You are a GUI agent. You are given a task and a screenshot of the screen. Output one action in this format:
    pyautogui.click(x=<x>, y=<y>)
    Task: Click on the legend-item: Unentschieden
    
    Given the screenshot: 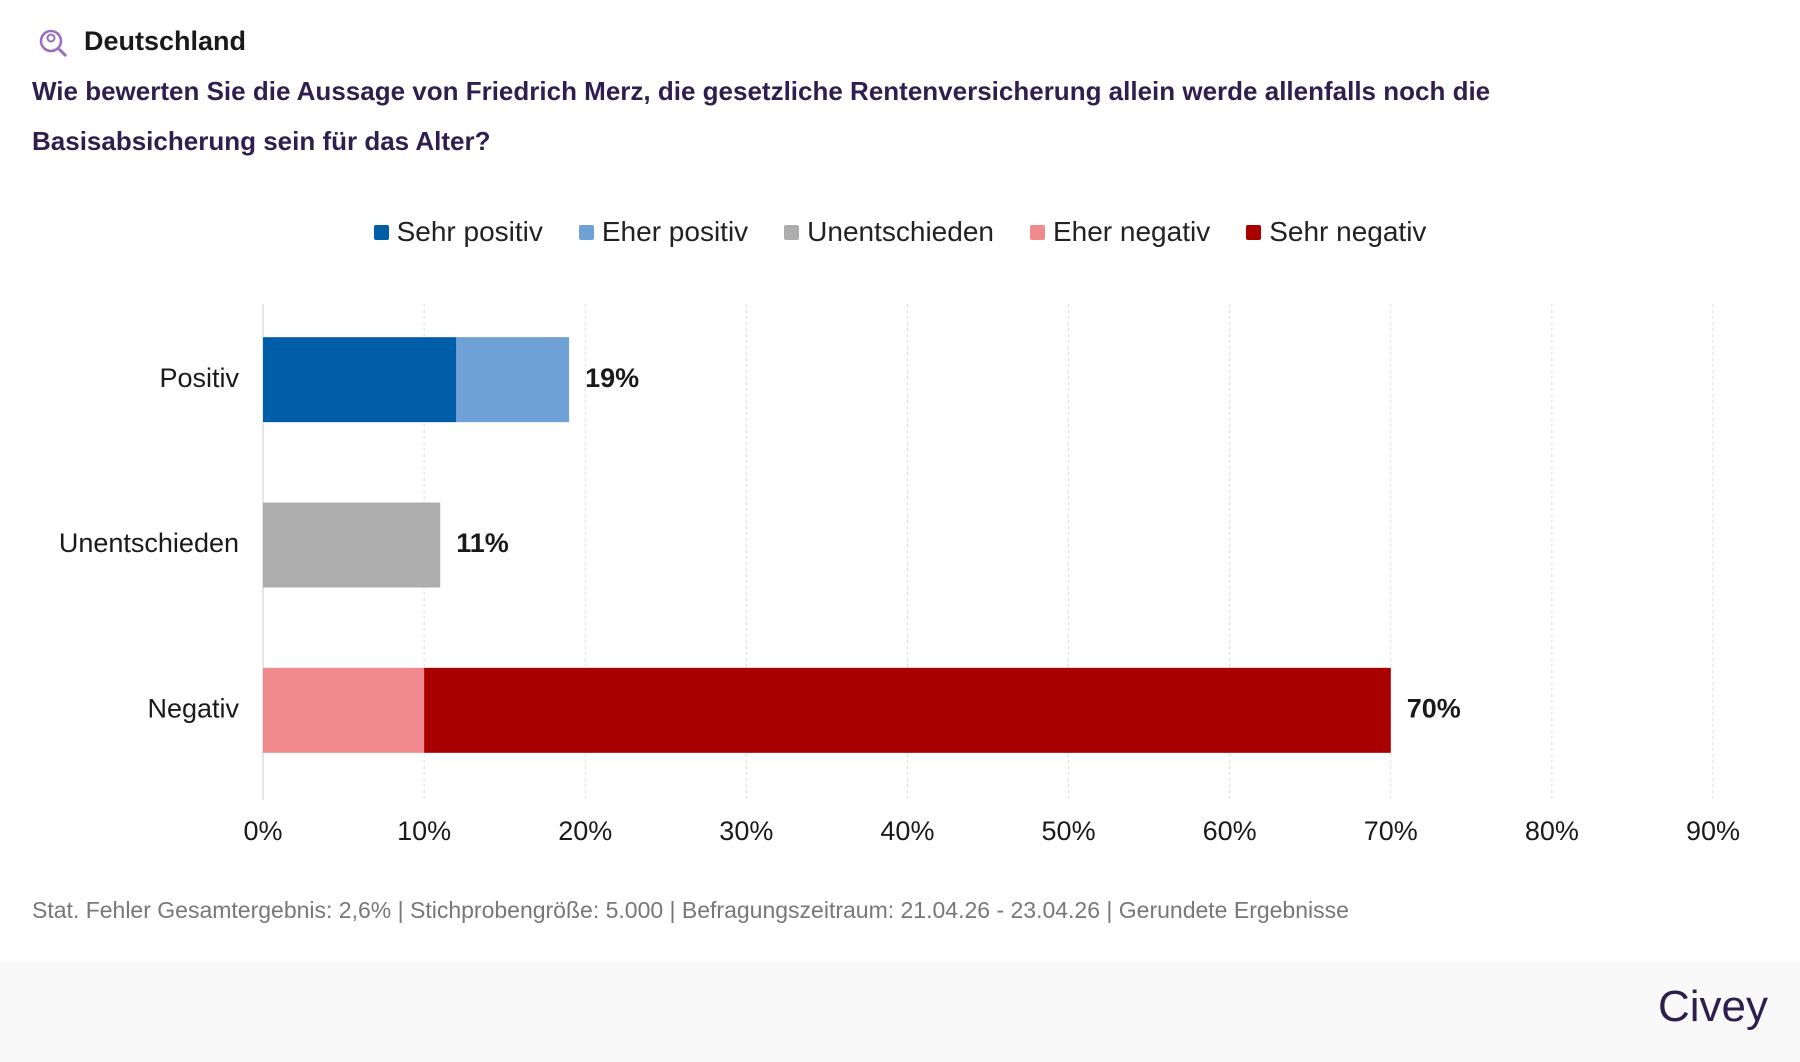 What is the action you would take?
    pyautogui.click(x=889, y=232)
    